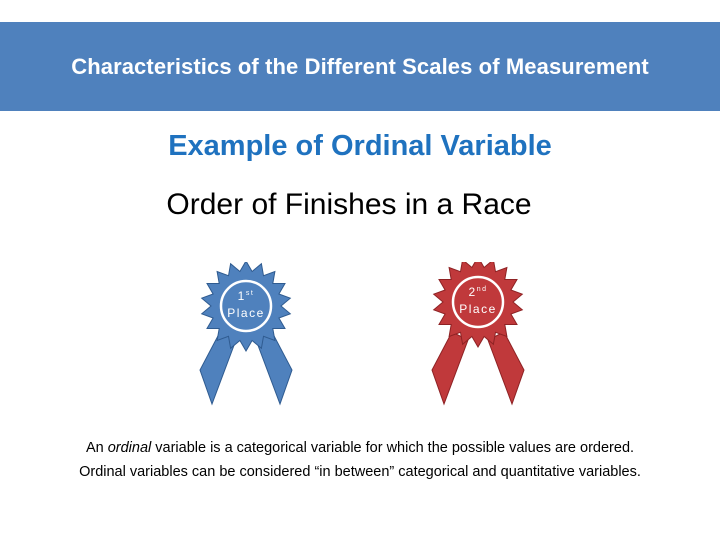 Image resolution: width=720 pixels, height=540 pixels. What do you see at coordinates (246, 296) in the screenshot?
I see `ribbon-rank: 1st` at bounding box center [246, 296].